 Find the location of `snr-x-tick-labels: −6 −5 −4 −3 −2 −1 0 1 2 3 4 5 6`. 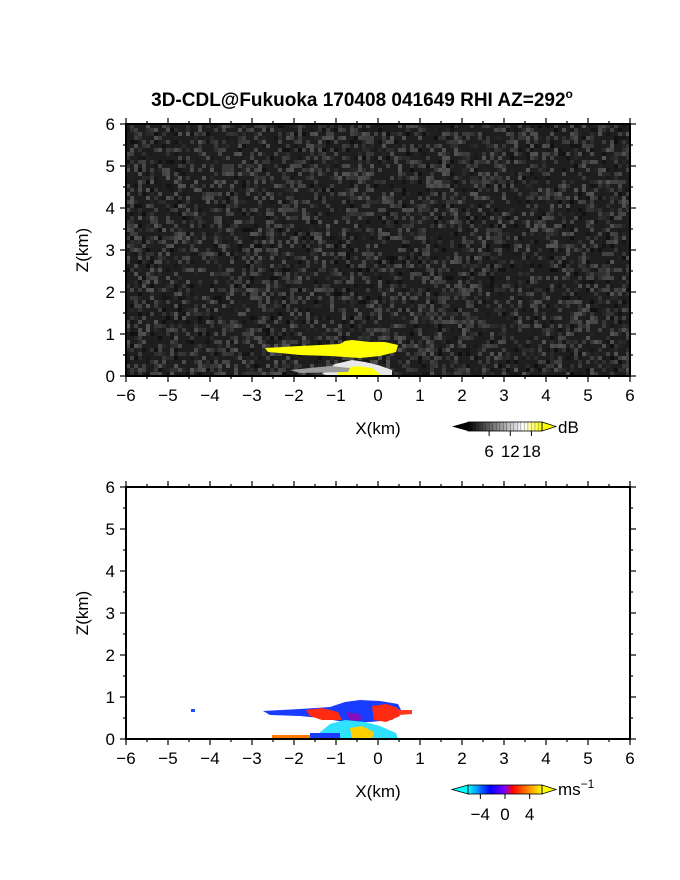

snr-x-tick-labels: −6 −5 −4 −3 −2 −1 0 1 2 3 4 5 6 is located at coordinates (375, 395).